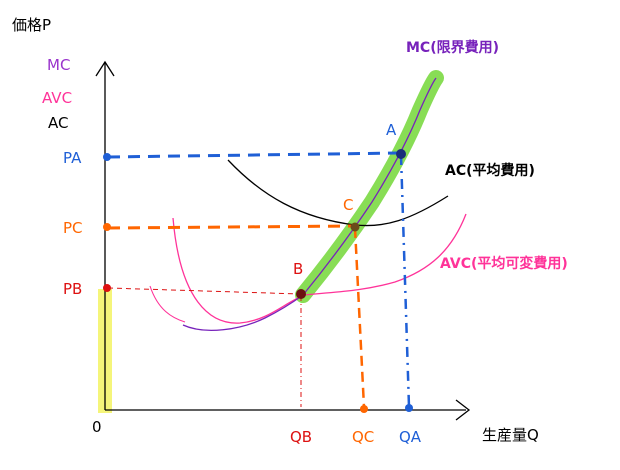 Image resolution: width=620 pixels, height=470 pixels. What do you see at coordinates (401, 154) in the screenshot?
I see `point-a-marker` at bounding box center [401, 154].